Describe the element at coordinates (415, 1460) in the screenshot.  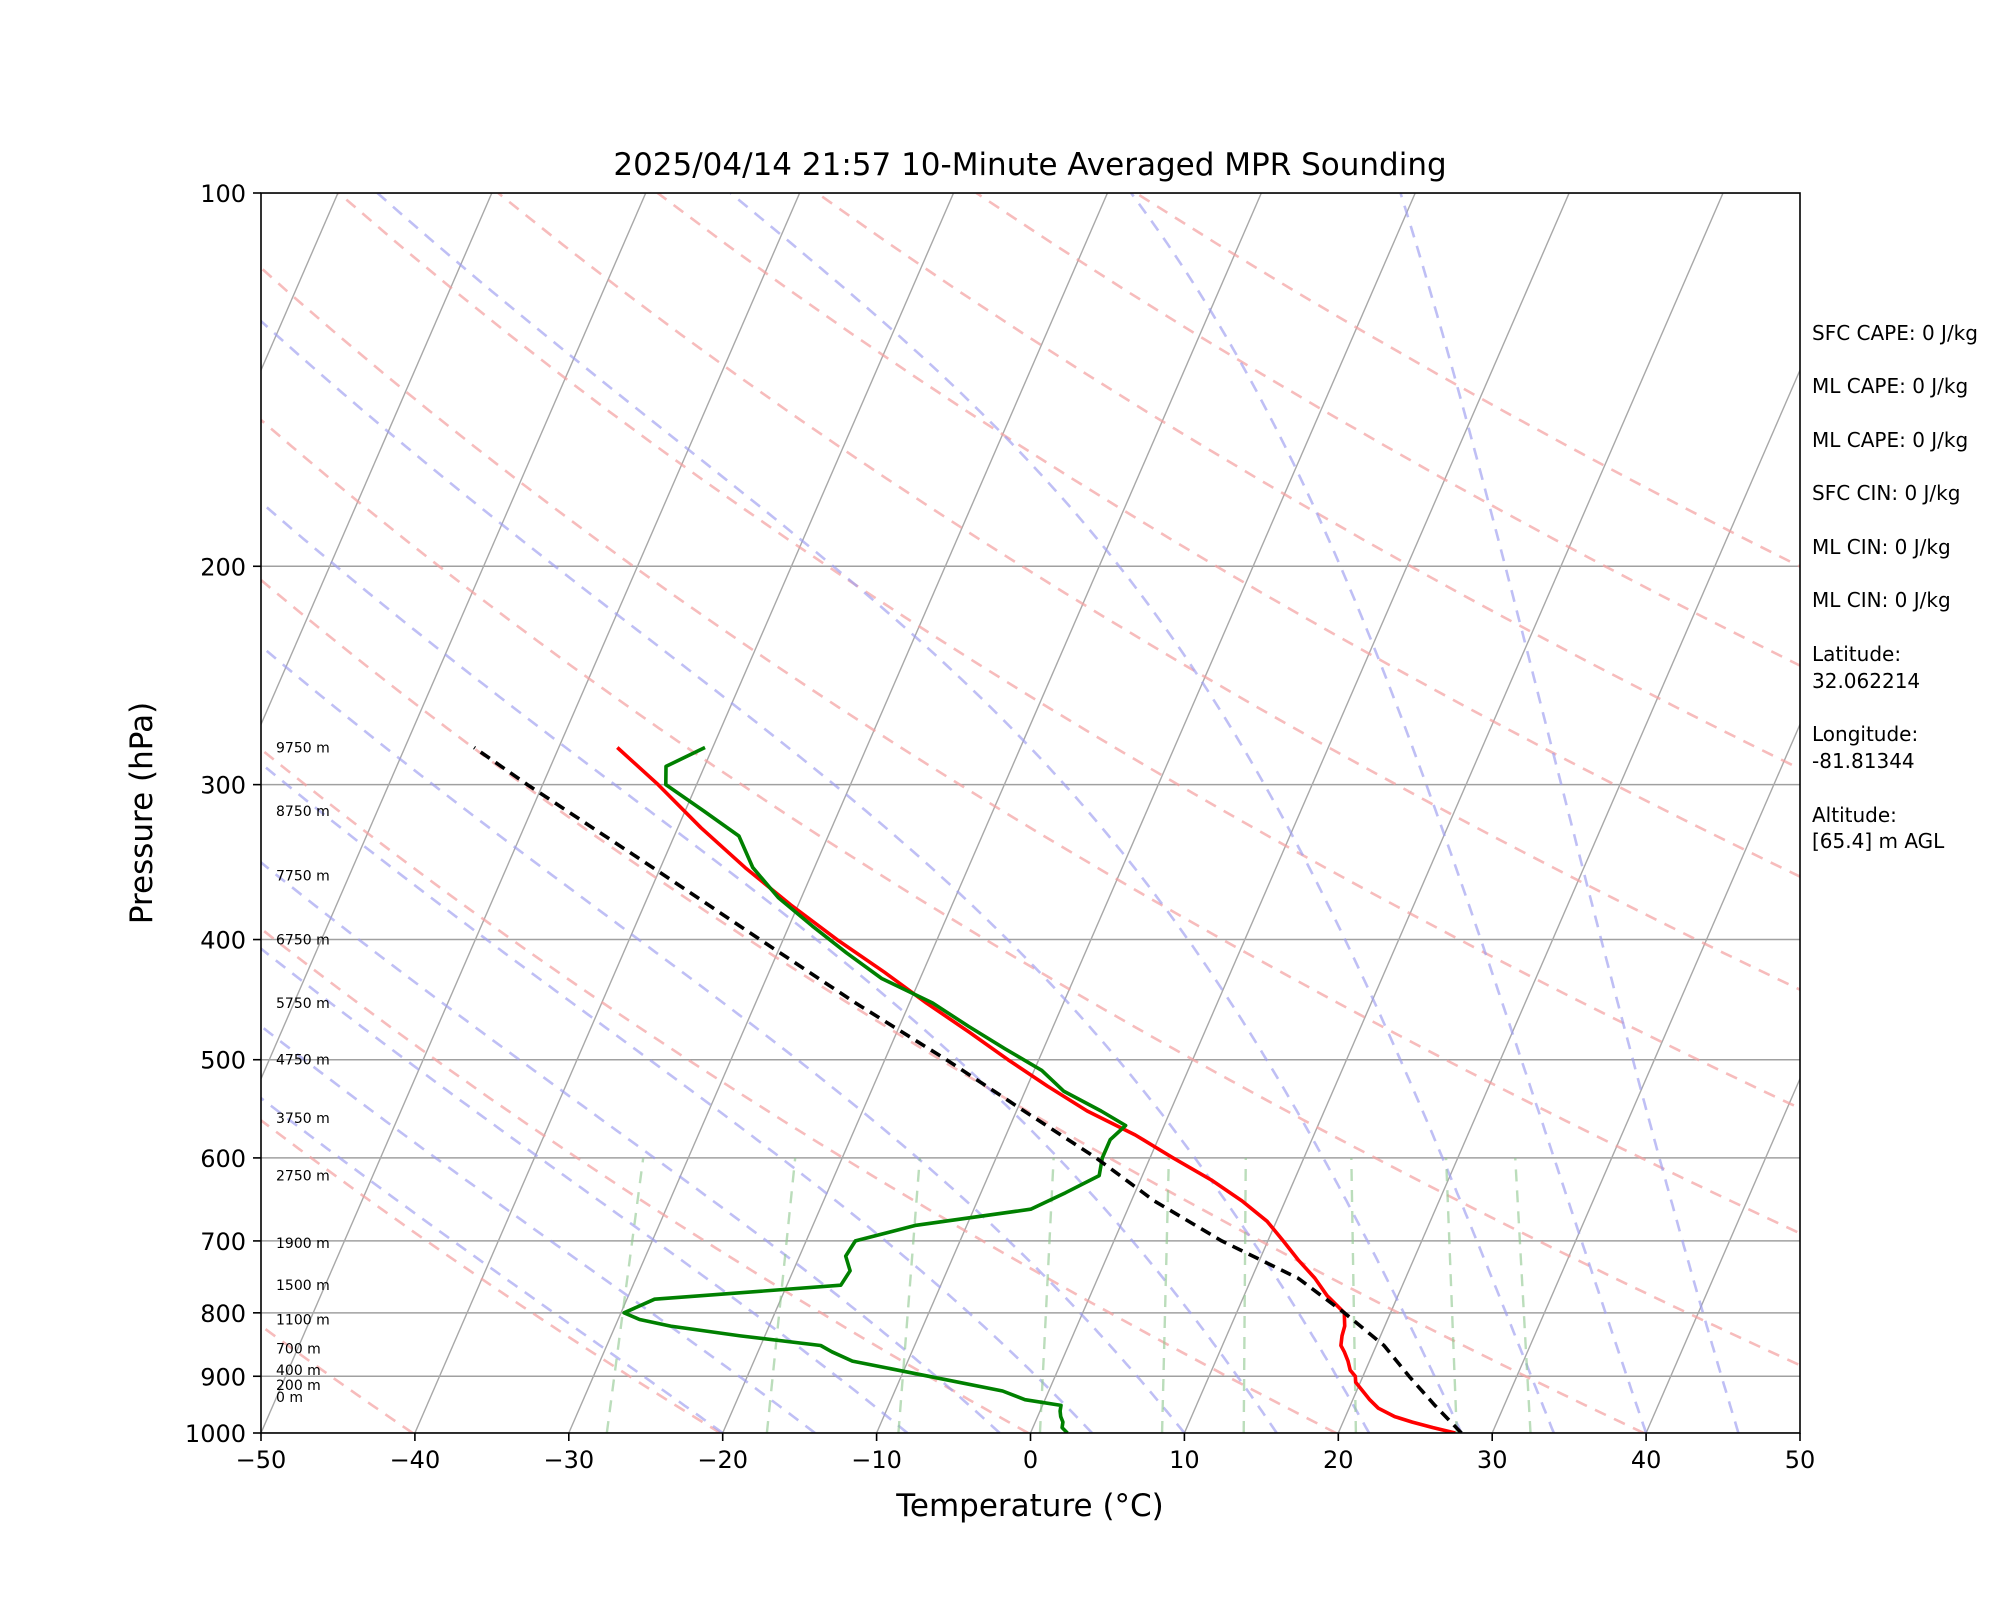
I see `x-tick-label: −40` at that location.